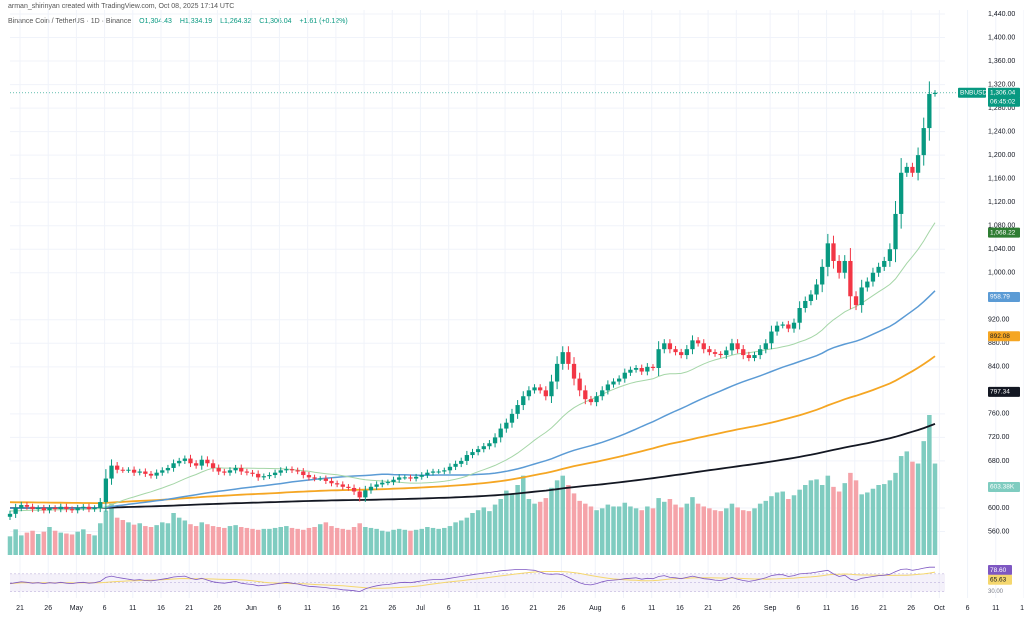  I want to click on y-axis-tick-label: 1,000.00, so click(1001, 273).